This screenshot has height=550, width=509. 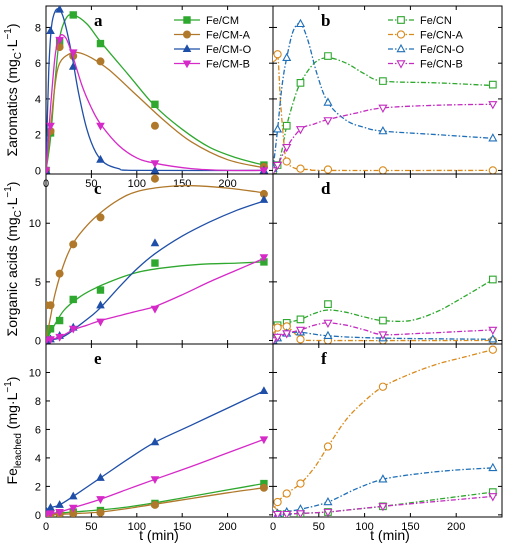 What do you see at coordinates (12, 412) in the screenshot?
I see `y-axis-label-part: (mg·L` at bounding box center [12, 412].